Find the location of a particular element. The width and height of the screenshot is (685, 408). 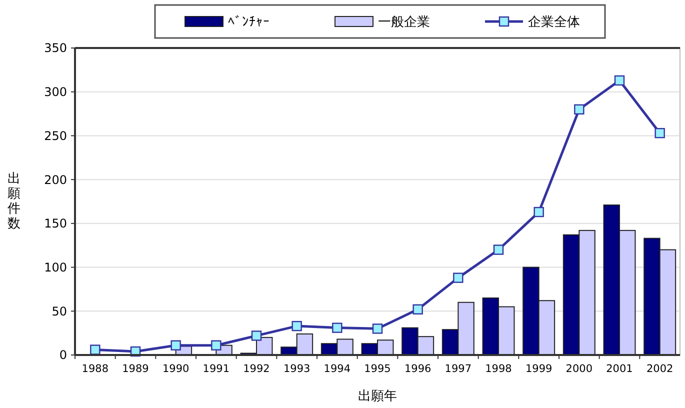

x-tick-label: 1988 is located at coordinates (95, 369).